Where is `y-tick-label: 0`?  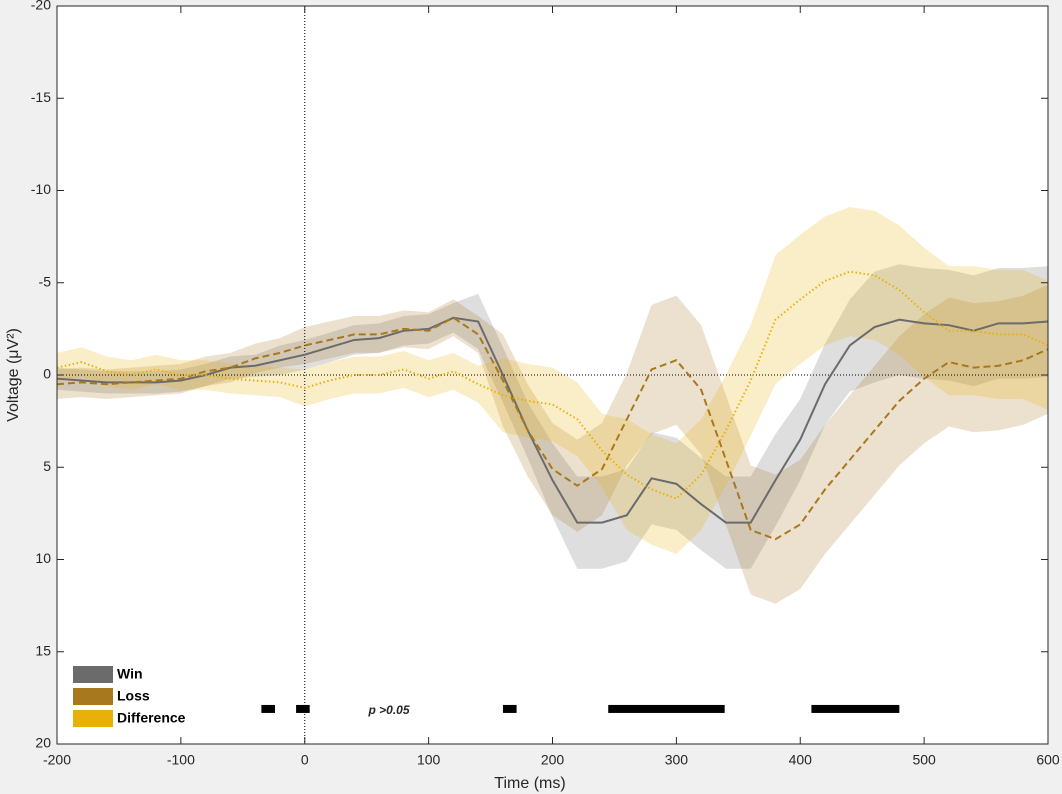
y-tick-label: 0 is located at coordinates (47, 374).